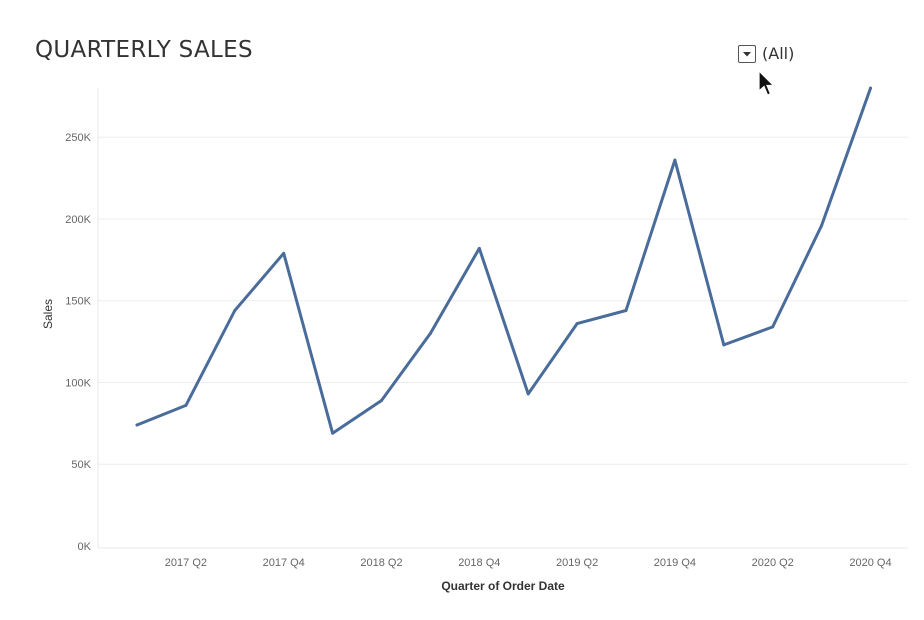 Image resolution: width=924 pixels, height=620 pixels. What do you see at coordinates (767, 85) in the screenshot?
I see `mouse-pointer-icon` at bounding box center [767, 85].